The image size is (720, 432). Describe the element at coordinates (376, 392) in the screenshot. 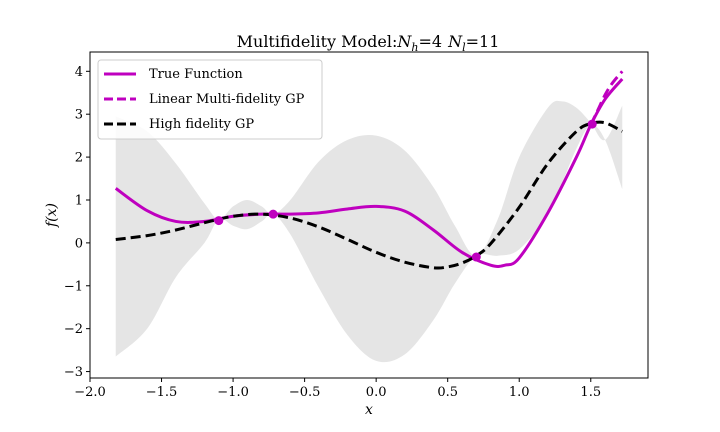

I see `x-tick-label: 0.0` at that location.